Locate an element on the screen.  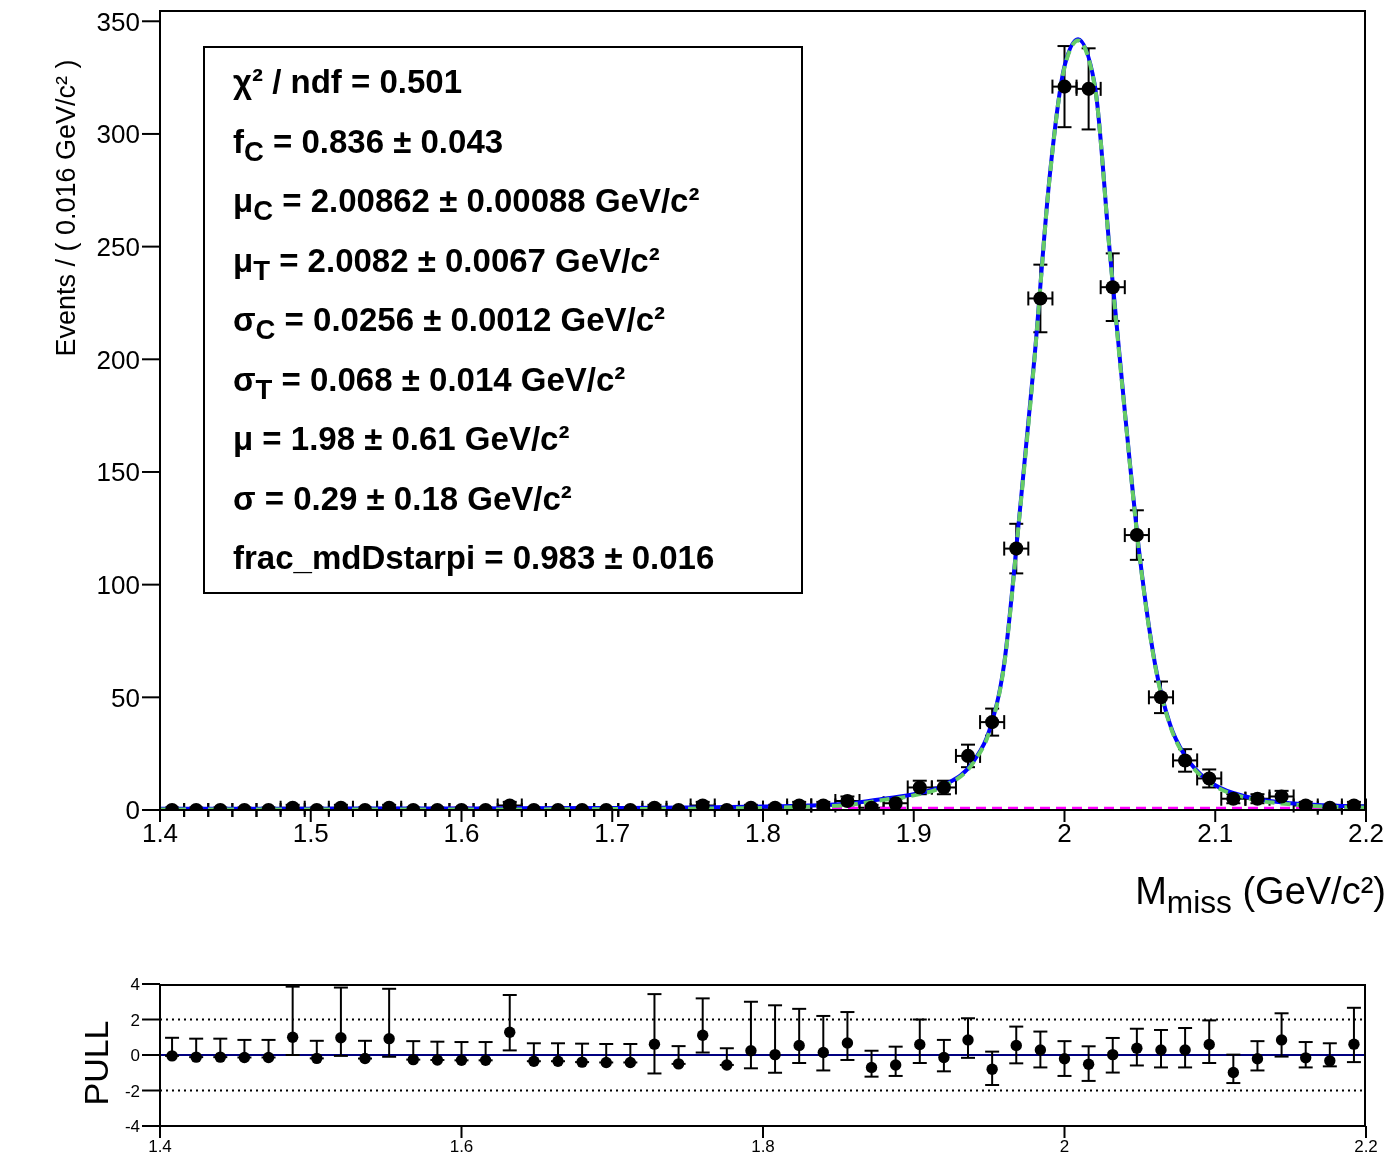
x-tick-label: 2.1 is located at coordinates (1215, 833).